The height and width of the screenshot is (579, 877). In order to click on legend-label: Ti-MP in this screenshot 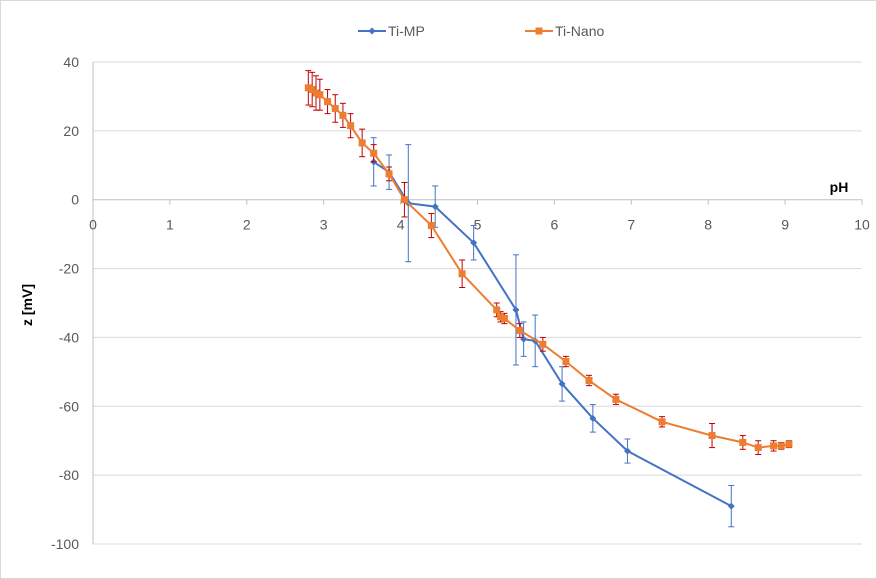, I will do `click(406, 31)`.